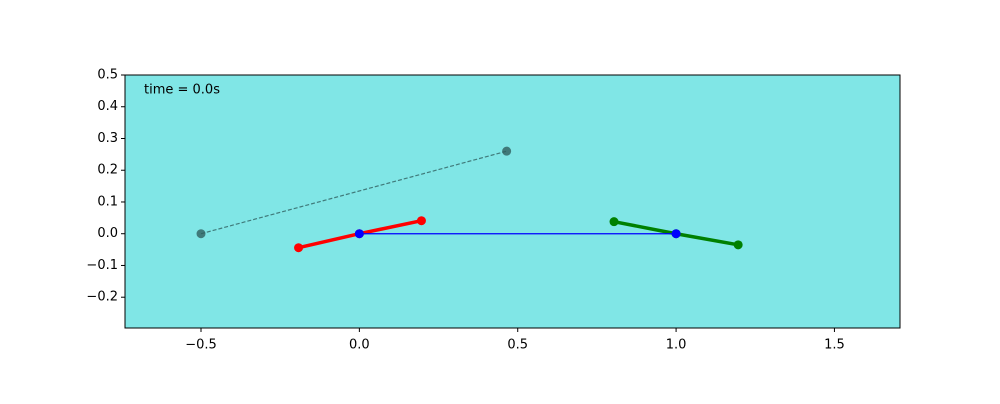 This screenshot has height=404, width=1000. What do you see at coordinates (107, 201) in the screenshot?
I see `y-tick-label: 0.1` at bounding box center [107, 201].